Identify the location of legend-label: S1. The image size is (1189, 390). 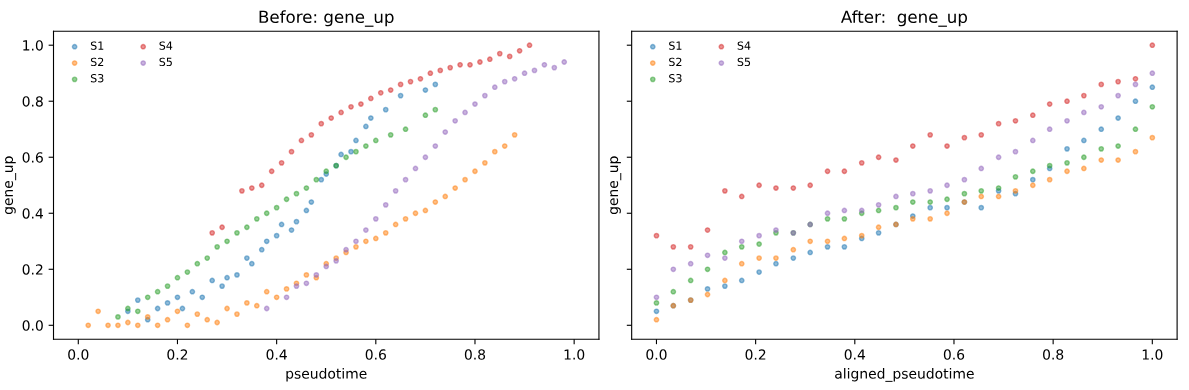
(675, 45).